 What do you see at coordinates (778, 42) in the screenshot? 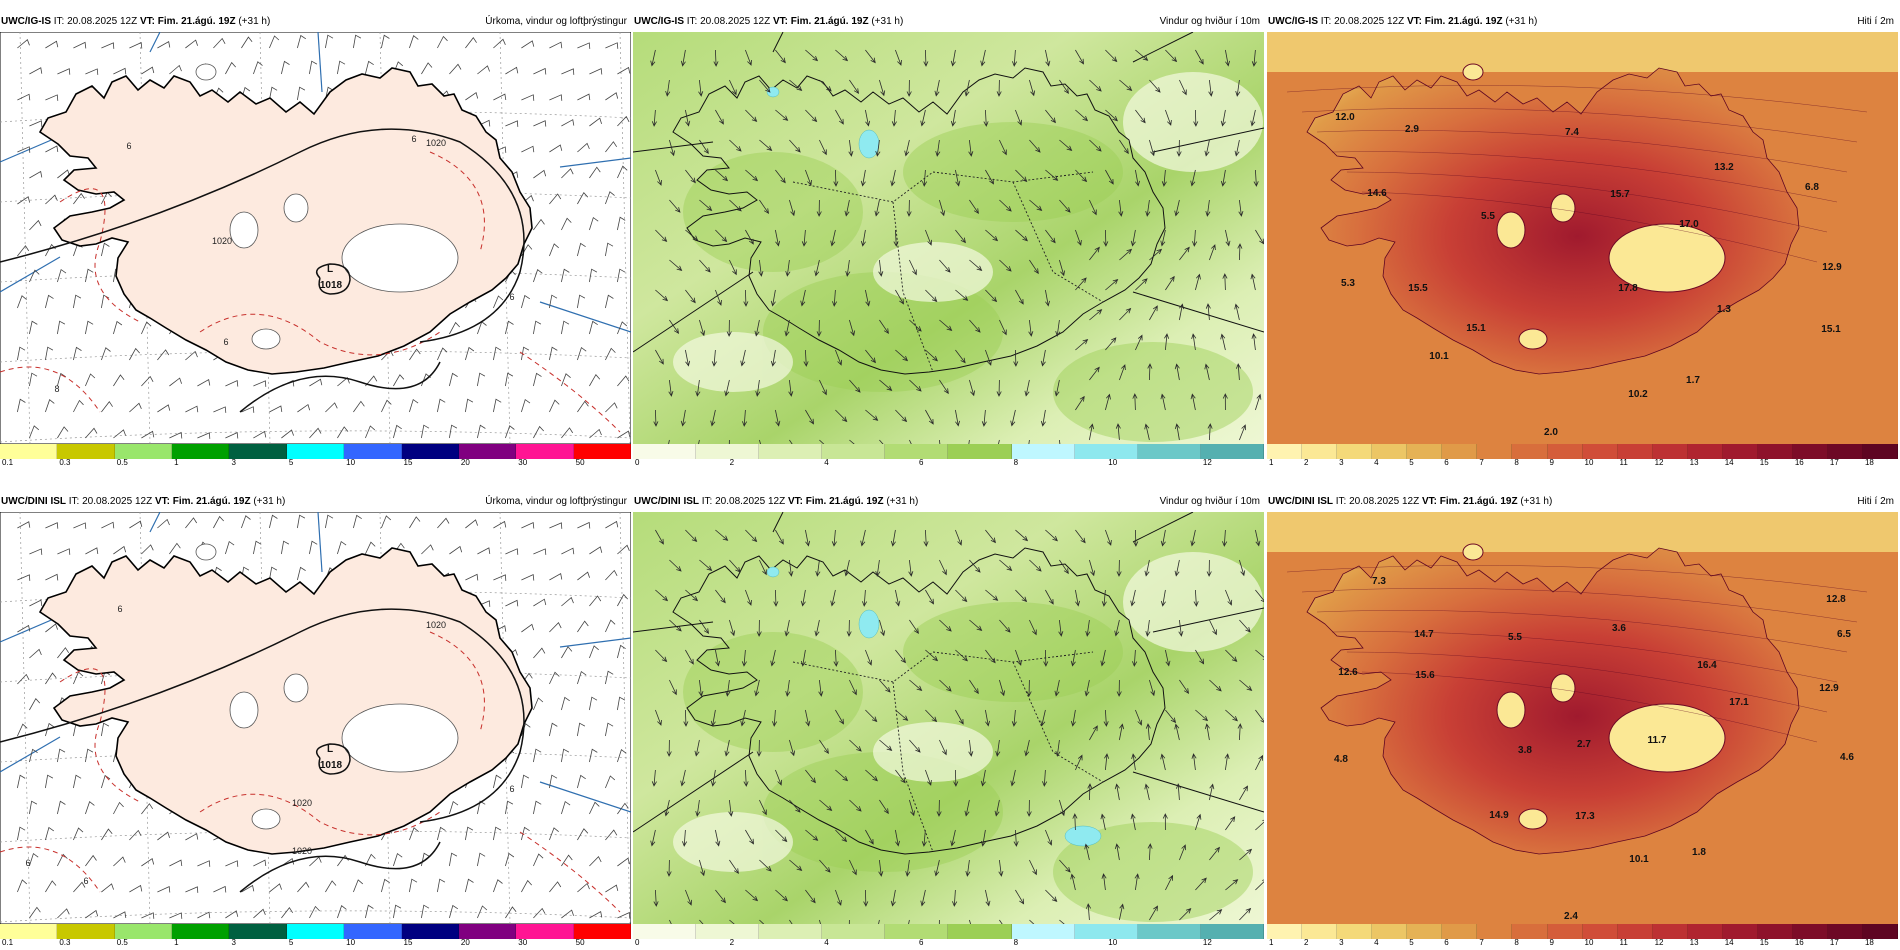
I see `domain-line` at bounding box center [778, 42].